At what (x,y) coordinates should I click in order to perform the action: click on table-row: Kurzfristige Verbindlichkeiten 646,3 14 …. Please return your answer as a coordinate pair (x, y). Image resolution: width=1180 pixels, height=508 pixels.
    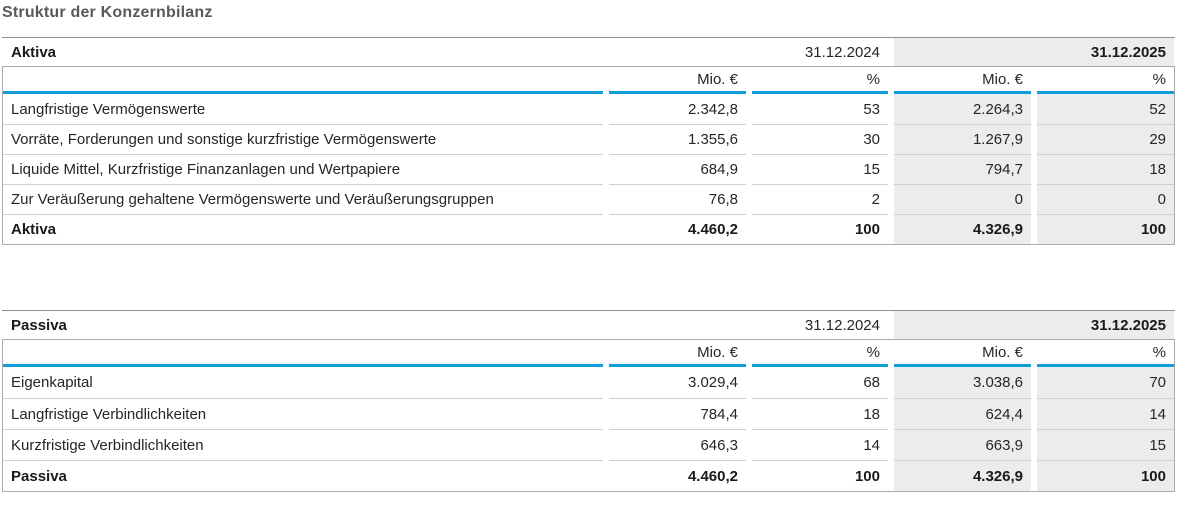
    Looking at the image, I should click on (588, 444).